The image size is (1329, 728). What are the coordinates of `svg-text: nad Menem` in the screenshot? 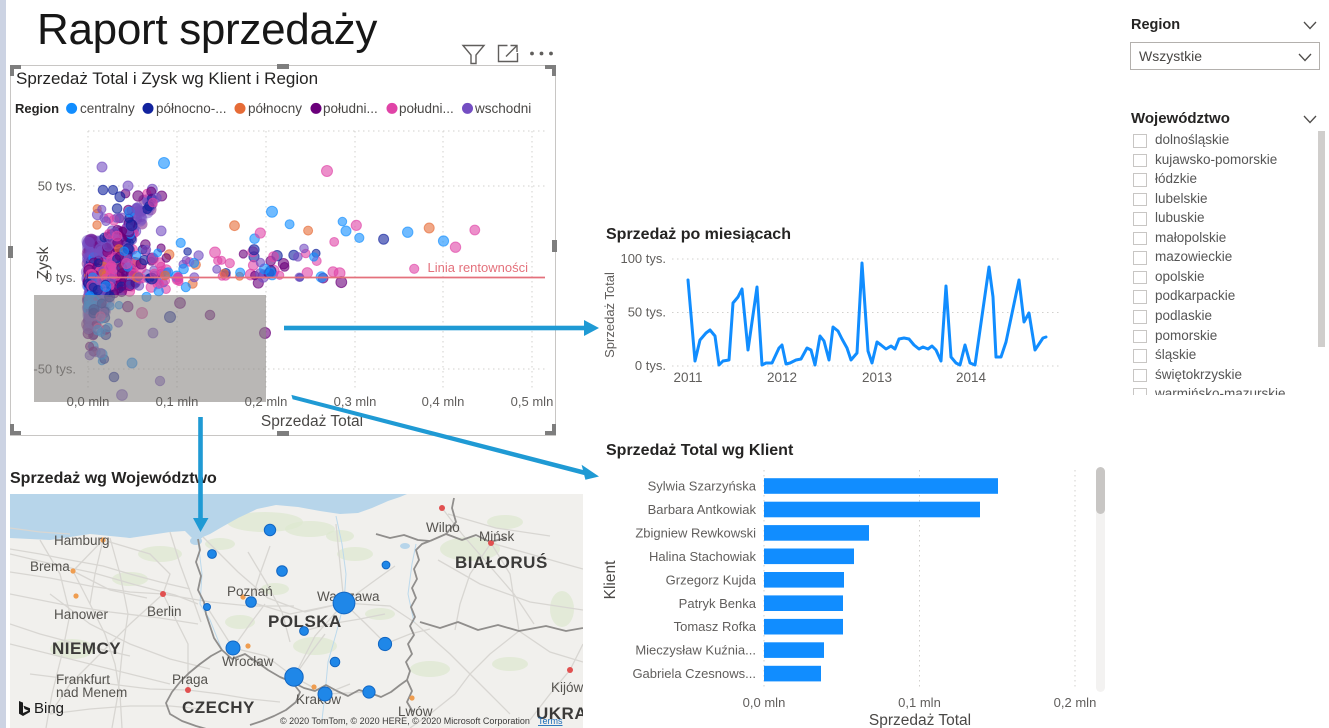 It's located at (91, 692).